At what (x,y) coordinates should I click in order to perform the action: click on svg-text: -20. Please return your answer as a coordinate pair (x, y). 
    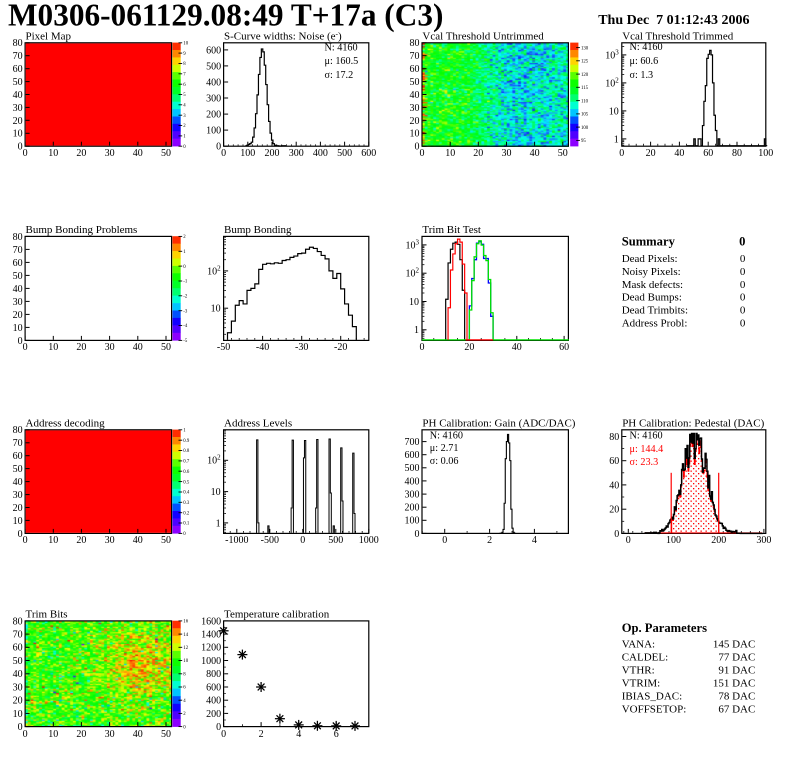
    Looking at the image, I should click on (340, 347).